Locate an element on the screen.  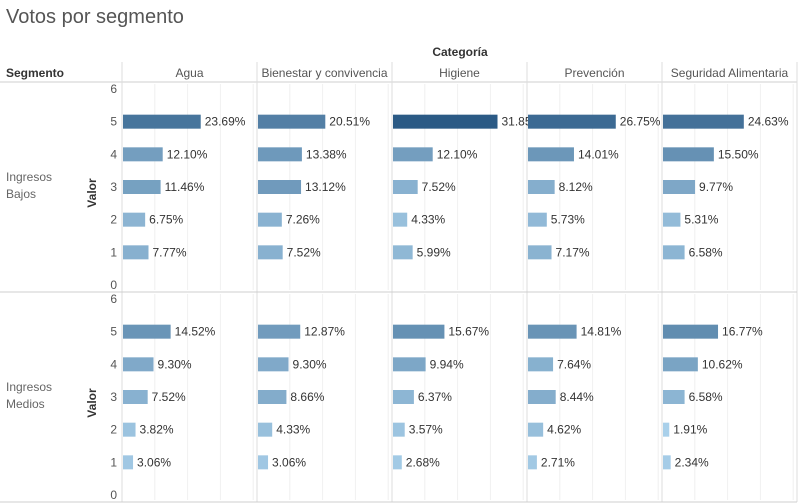
bar-value-label: 26.75% is located at coordinates (640, 122).